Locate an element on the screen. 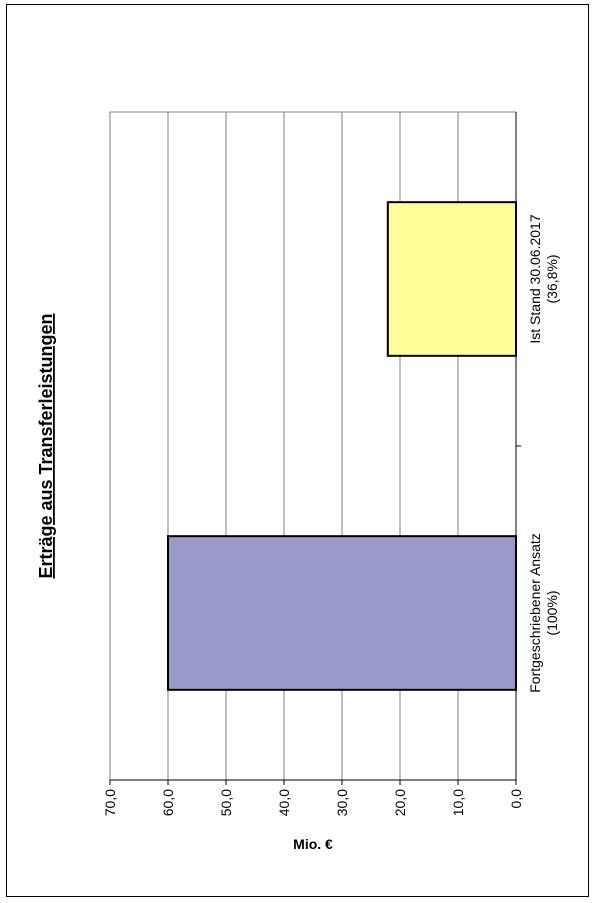  y-tick-label: 10,0 is located at coordinates (458, 802).